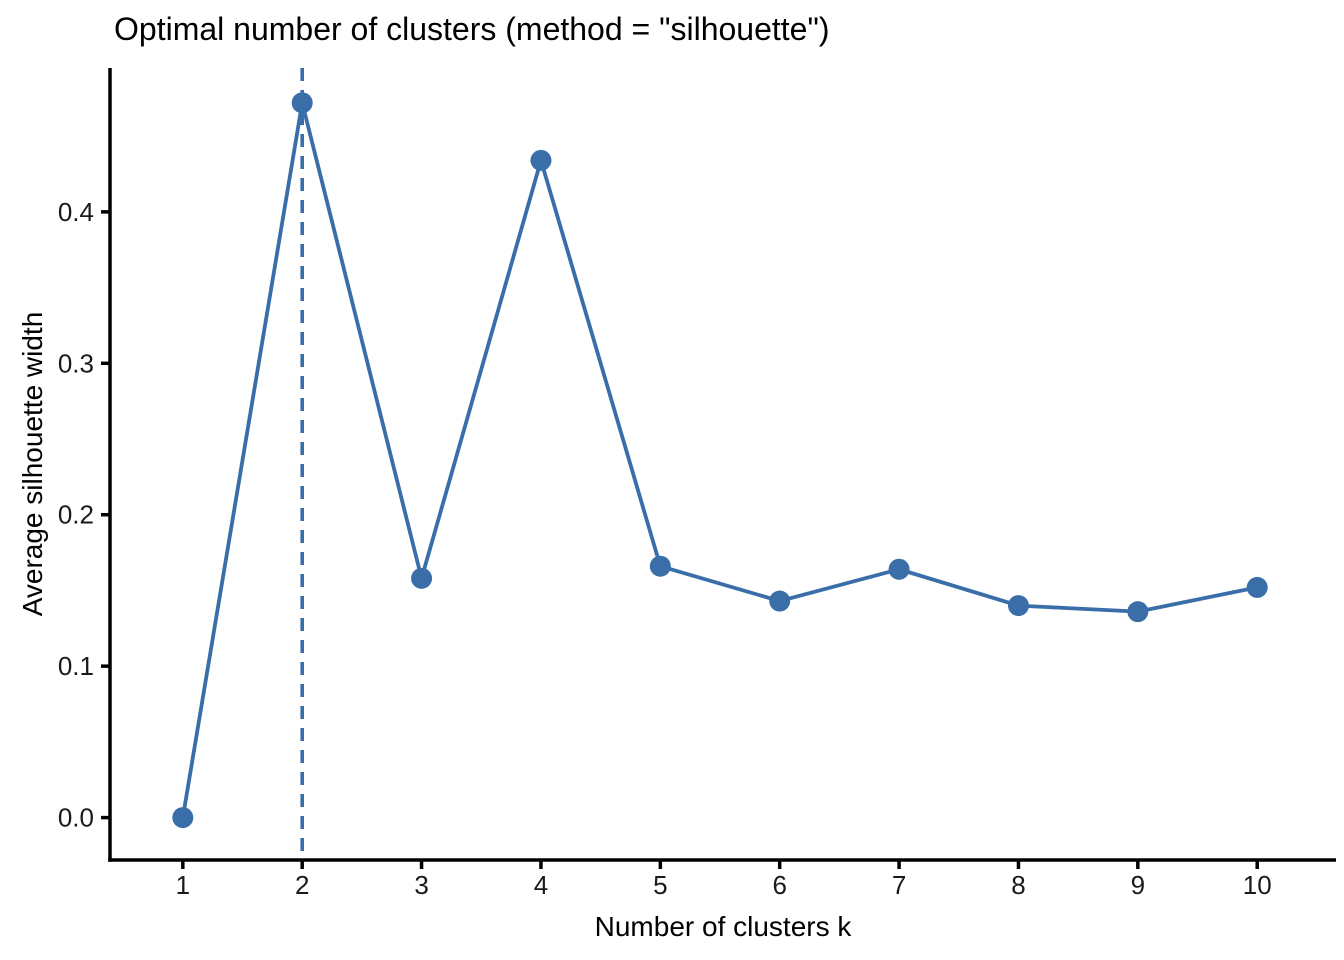 The height and width of the screenshot is (960, 1344). I want to click on y-axis-title: Average silhouette width, so click(32, 464).